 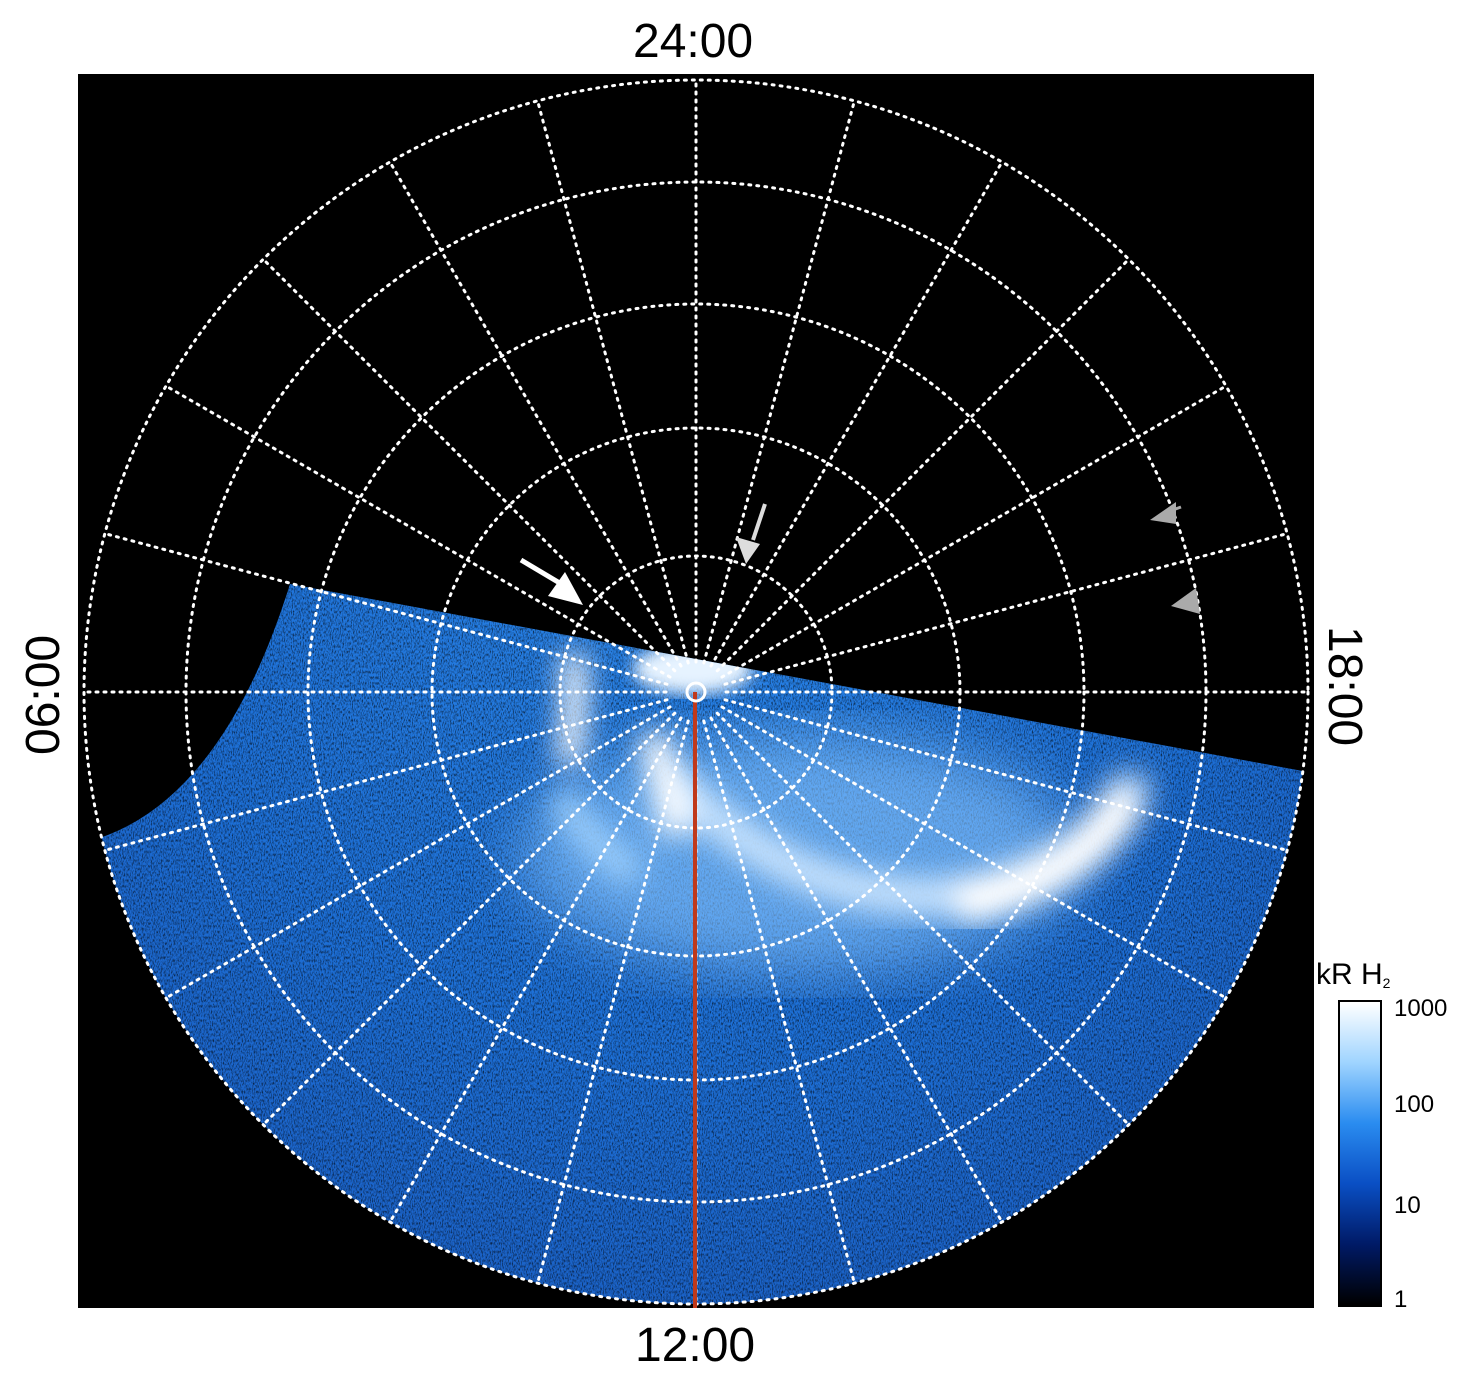 What do you see at coordinates (1386, 983) in the screenshot?
I see `colorbar-unit-subscript: 2` at bounding box center [1386, 983].